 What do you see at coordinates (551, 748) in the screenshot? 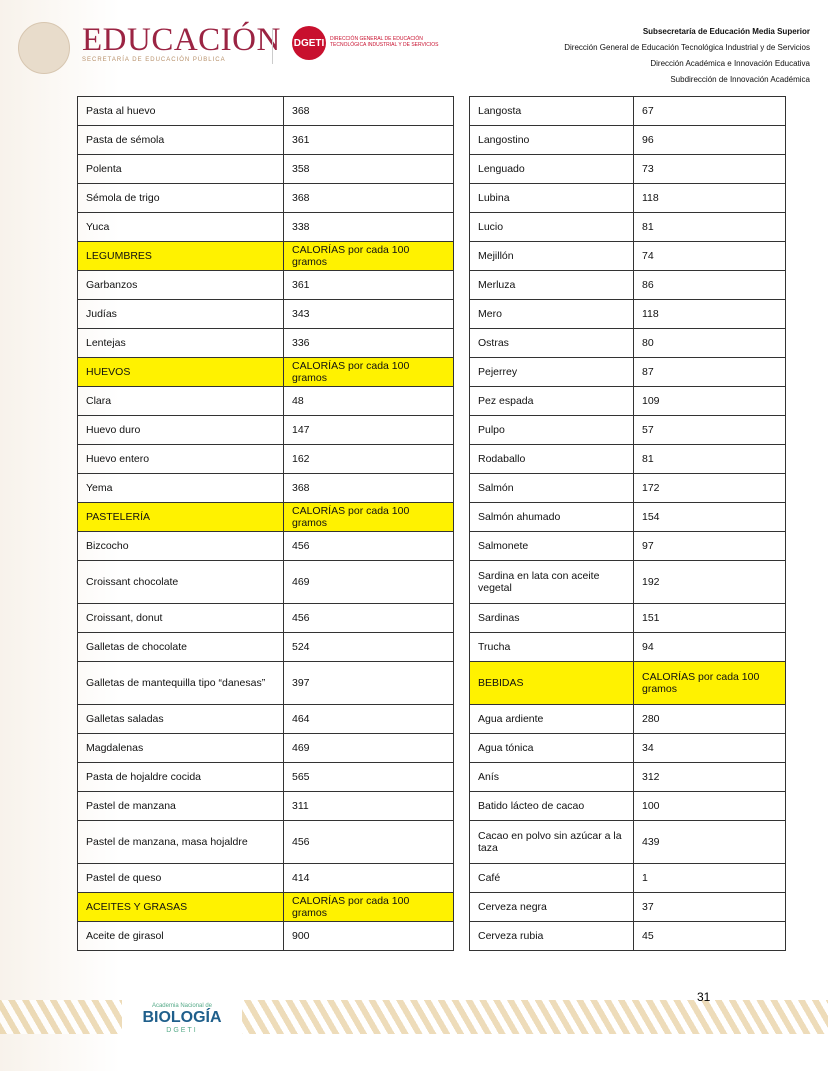
I see `food-cell: Agua tónica` at bounding box center [551, 748].